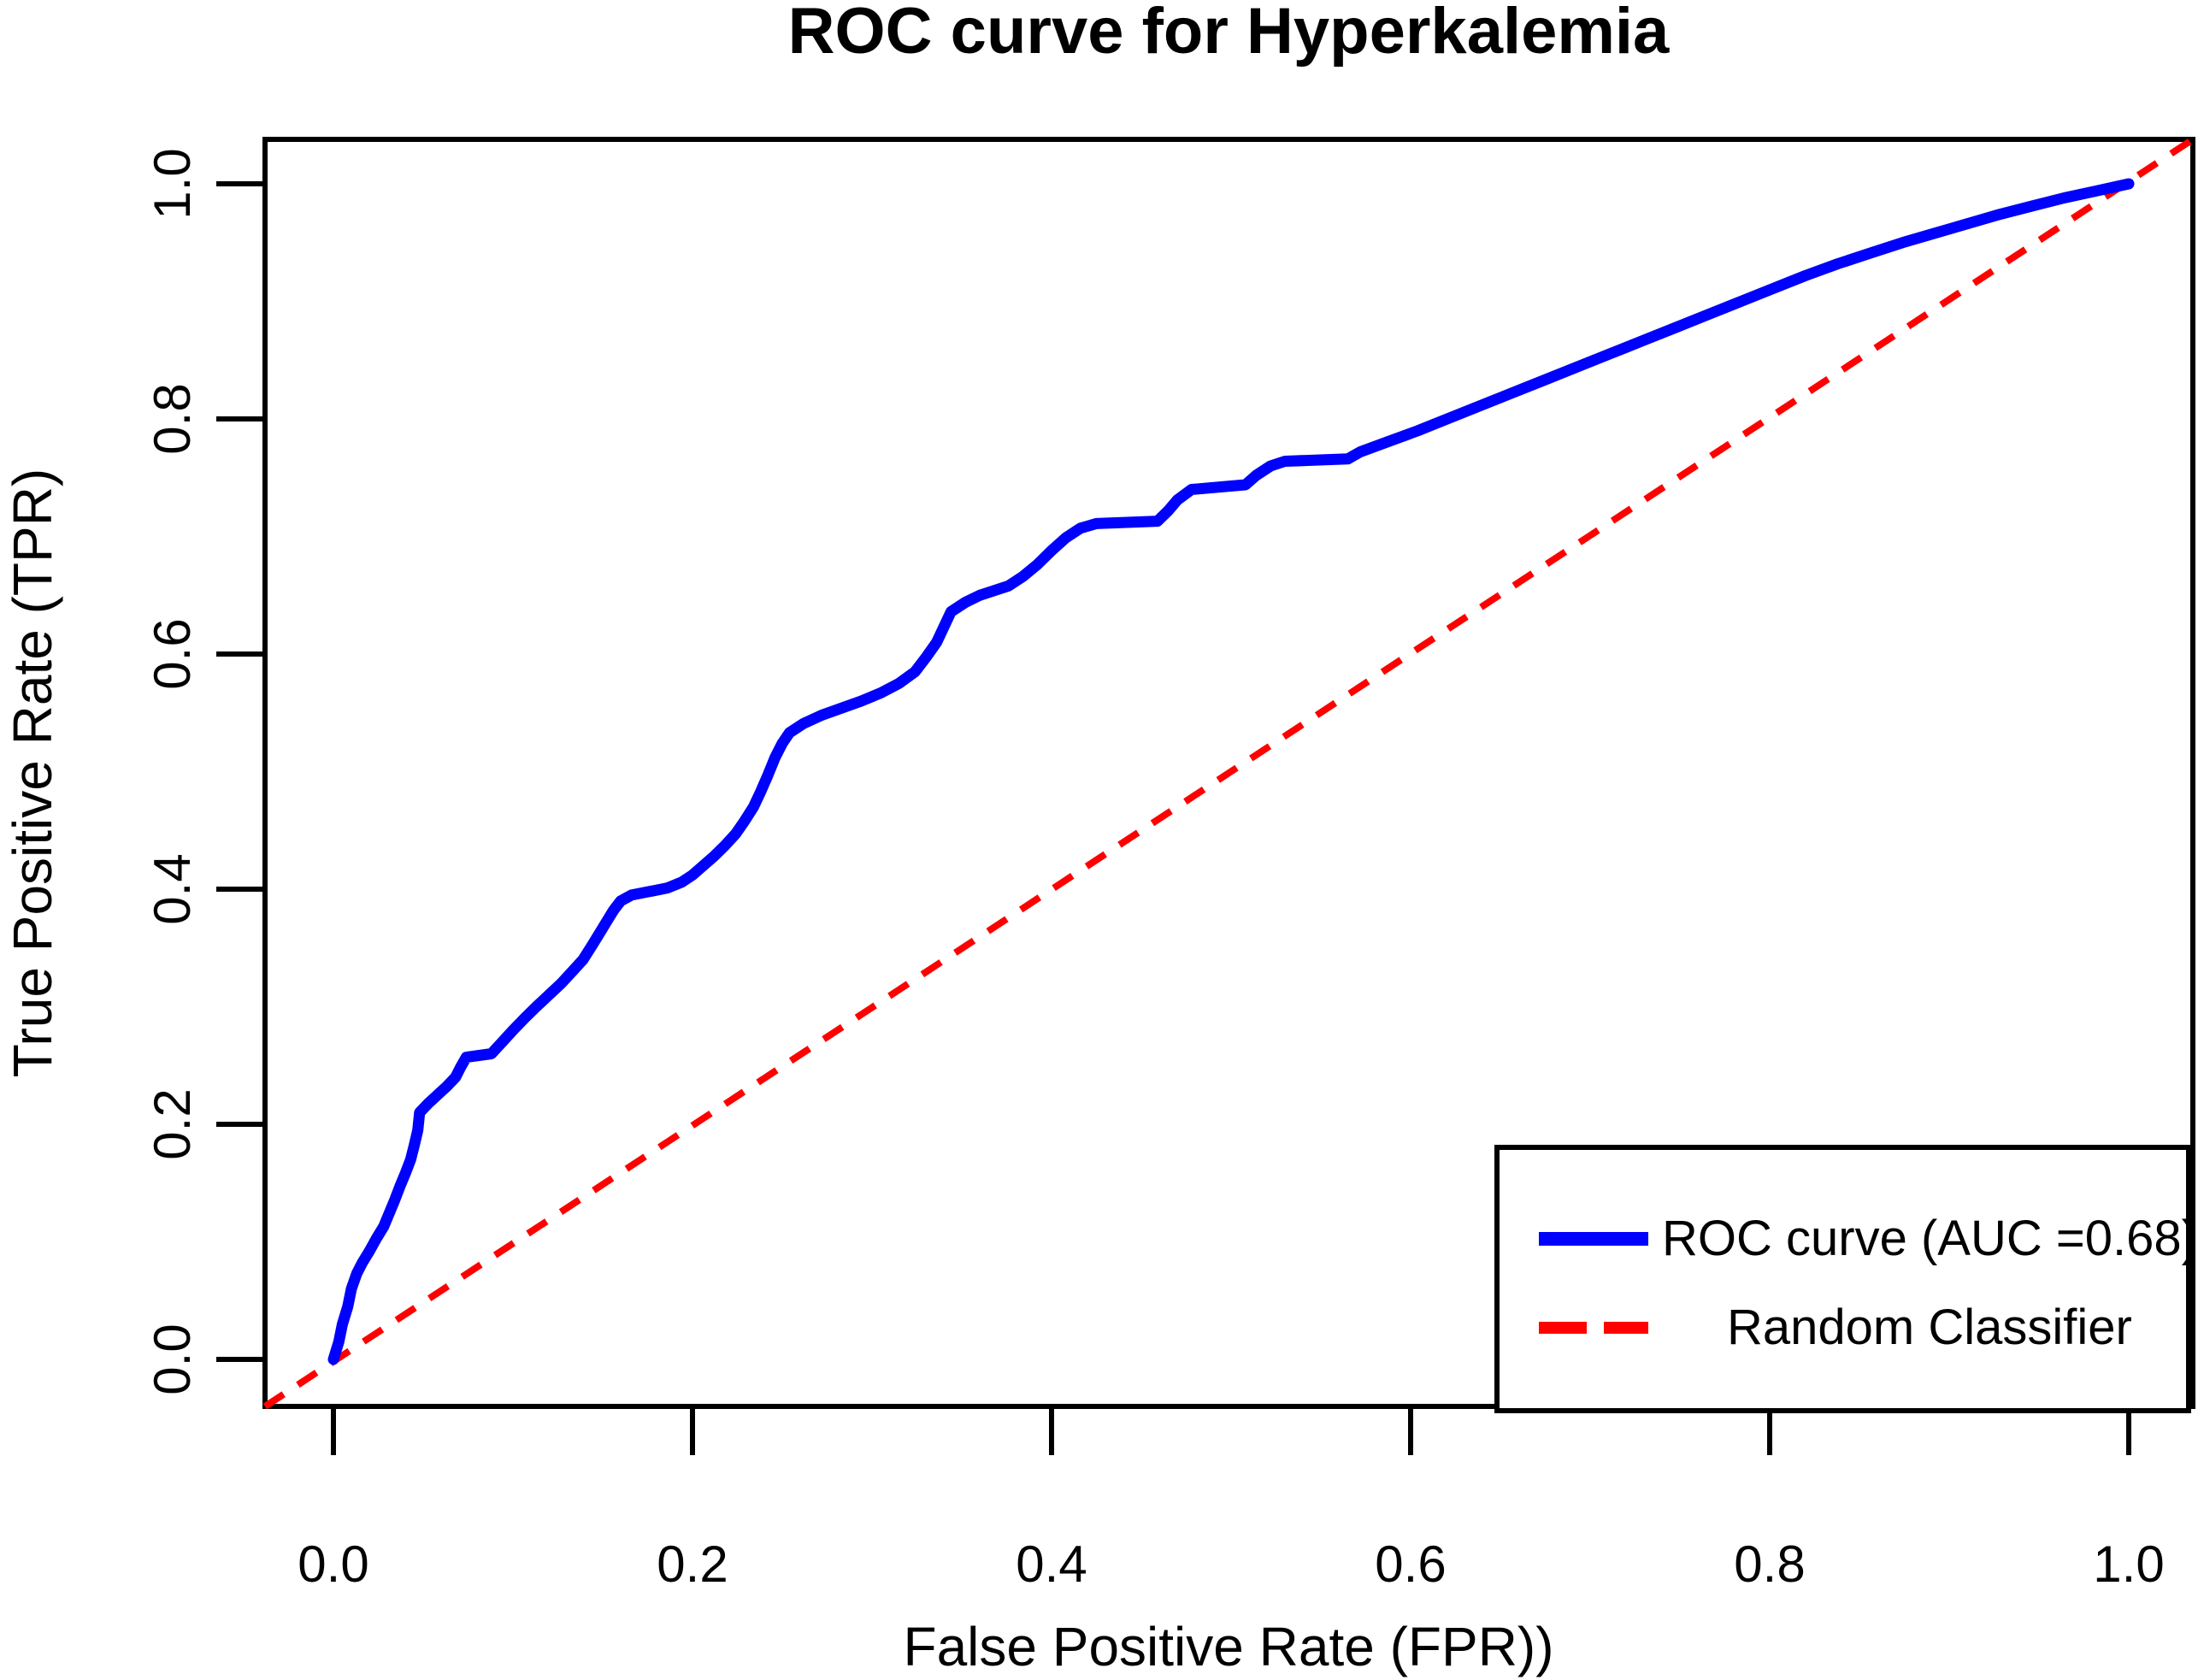 This screenshot has height=1680, width=2198. What do you see at coordinates (172, 418) in the screenshot?
I see `y-tick-label: 0.8` at bounding box center [172, 418].